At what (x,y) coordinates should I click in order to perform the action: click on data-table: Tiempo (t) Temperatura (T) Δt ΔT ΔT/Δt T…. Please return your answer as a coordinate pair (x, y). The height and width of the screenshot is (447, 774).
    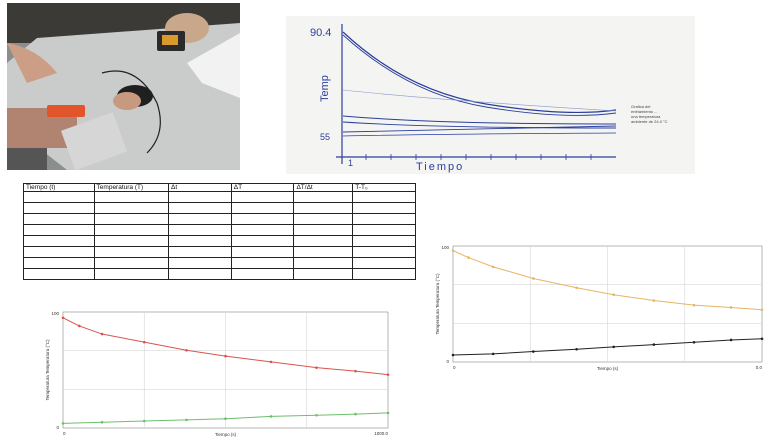
    Looking at the image, I should click on (219, 231).